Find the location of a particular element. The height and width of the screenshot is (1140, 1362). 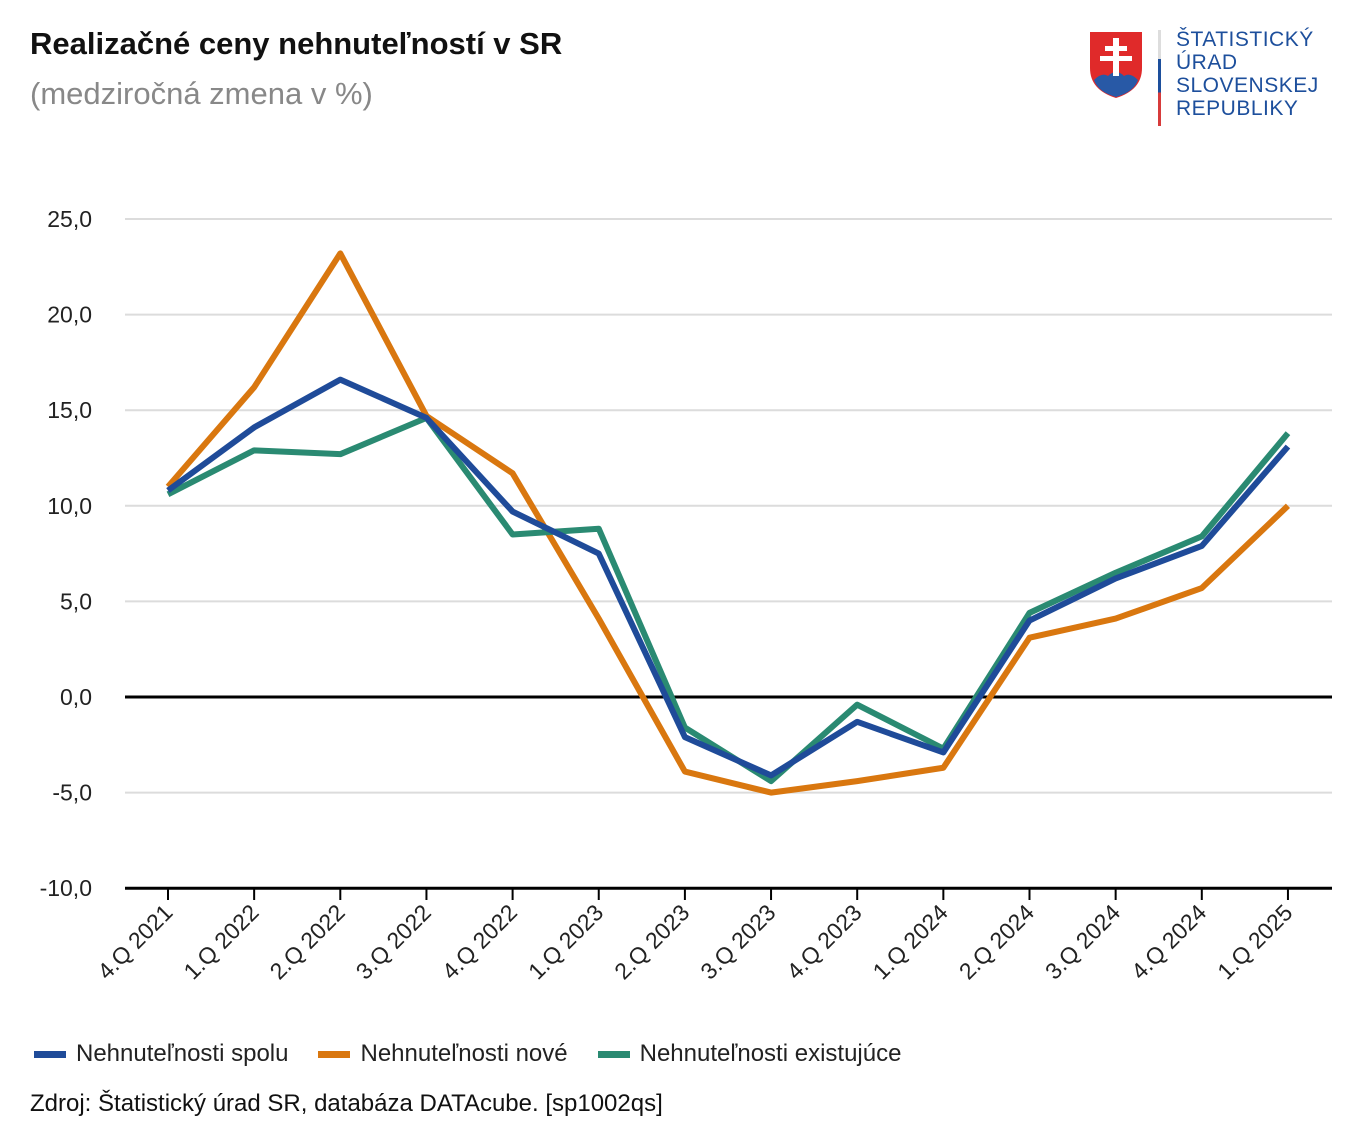

x-tick-label: 4.Q 2024 is located at coordinates (1168, 941).